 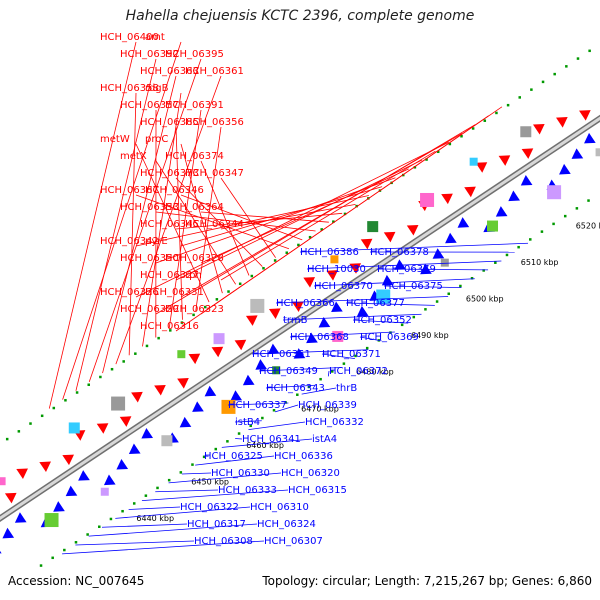 I want to click on red-gene-label: HCH_06395, so click(x=194, y=54).